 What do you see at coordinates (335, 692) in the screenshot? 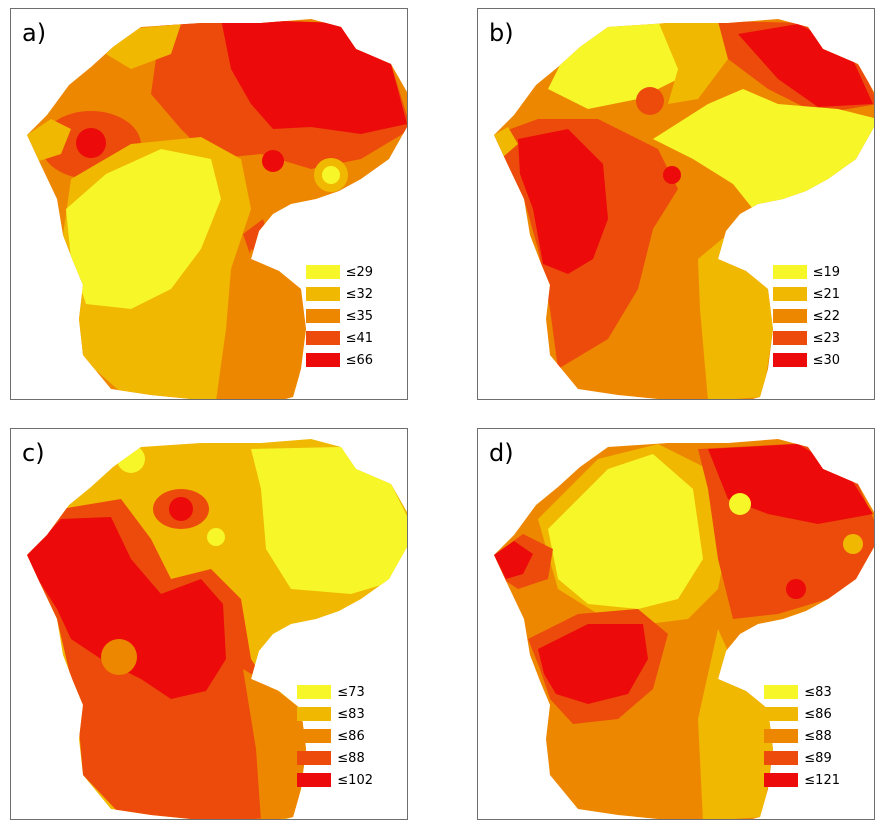
I see `legend-item: ≤73` at bounding box center [335, 692].